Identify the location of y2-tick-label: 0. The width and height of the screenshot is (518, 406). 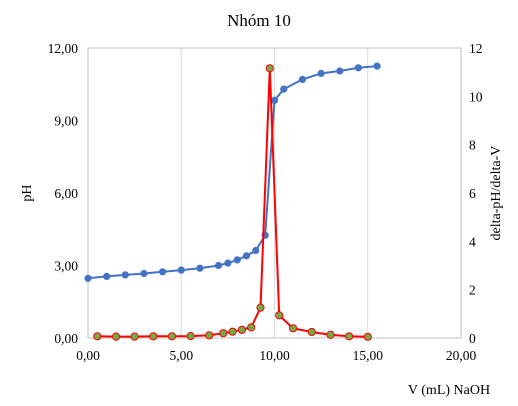
(472, 338).